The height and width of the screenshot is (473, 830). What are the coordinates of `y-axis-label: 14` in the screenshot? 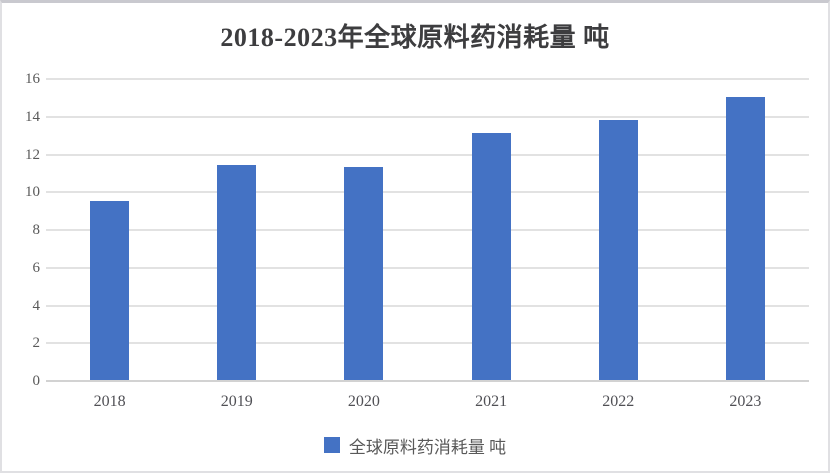 It's located at (32, 116).